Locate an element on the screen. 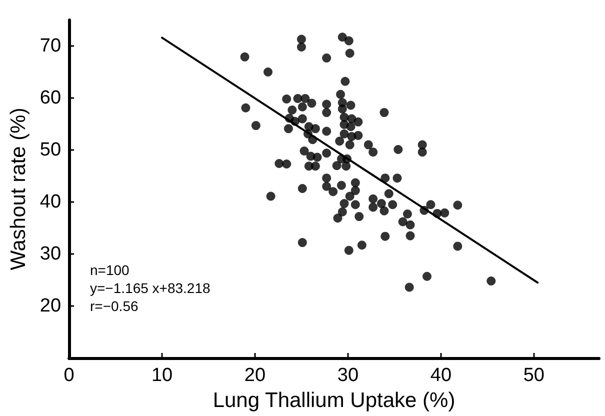  x-tick-label: 10 is located at coordinates (162, 375).